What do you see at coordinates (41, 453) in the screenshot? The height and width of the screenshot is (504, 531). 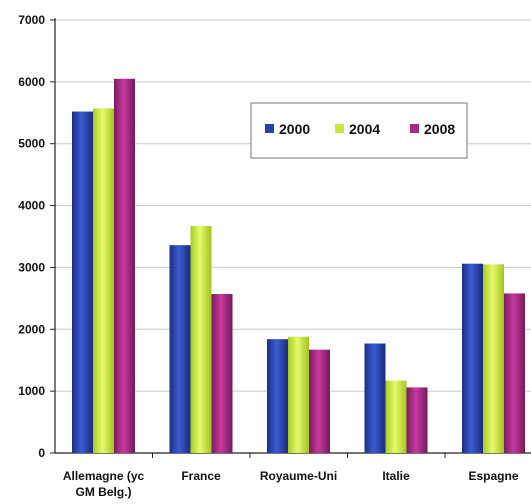 I see `y-tick-label: 0` at bounding box center [41, 453].